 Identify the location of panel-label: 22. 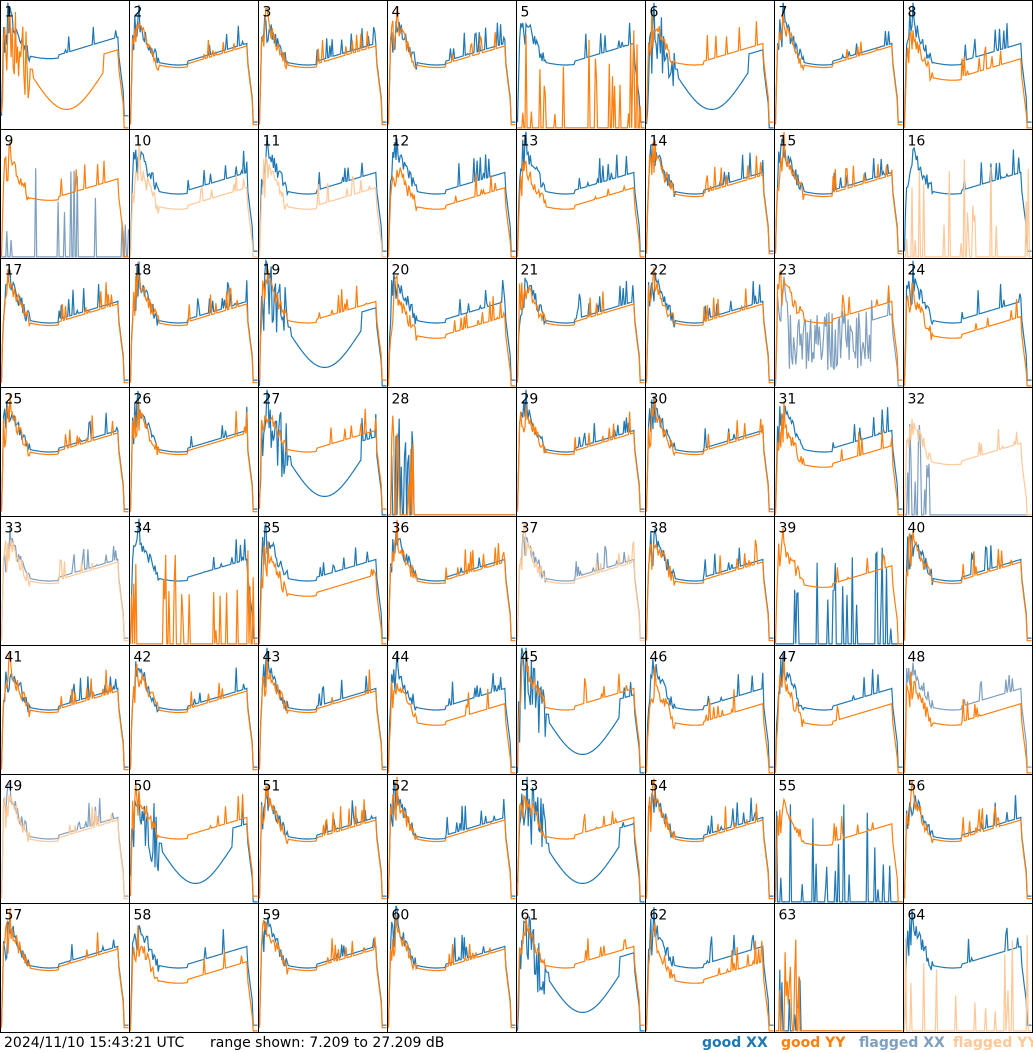
(659, 271).